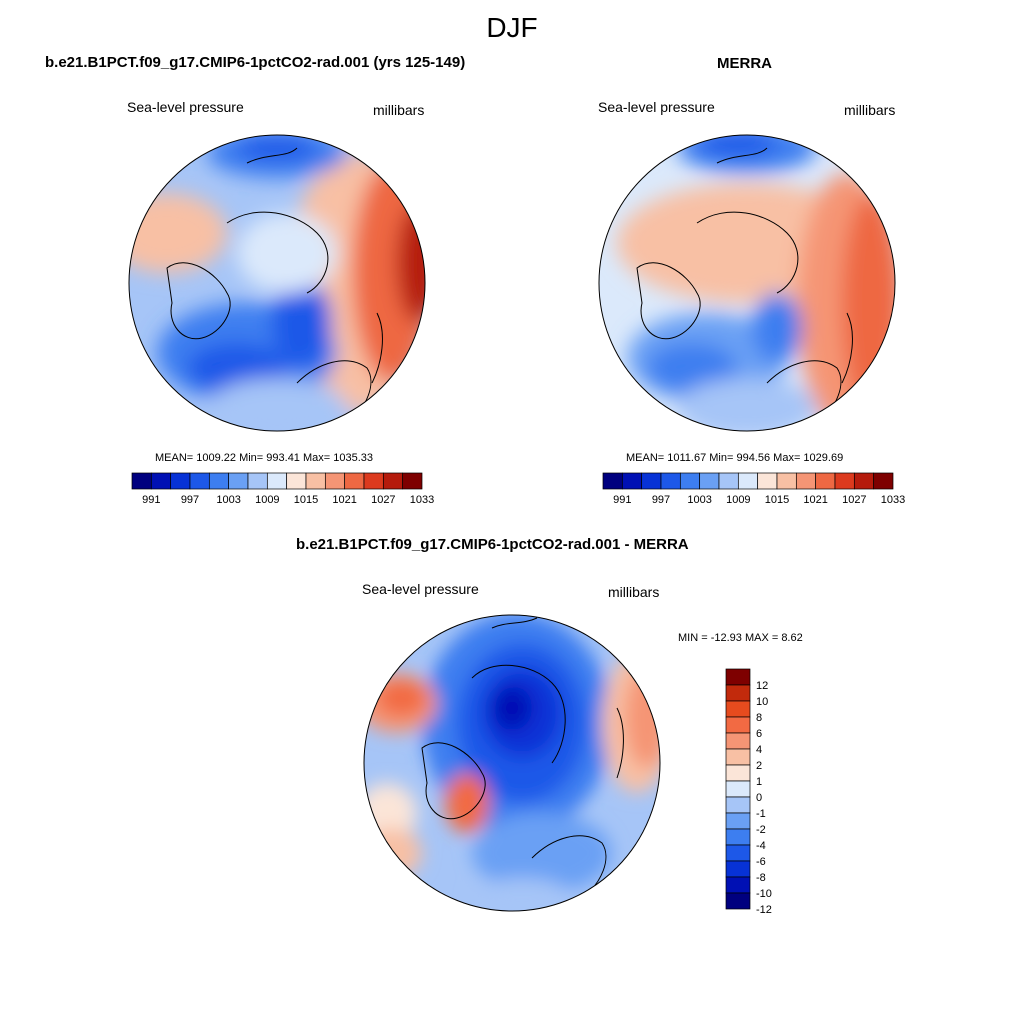  I want to click on diff-units-label: millibars, so click(634, 592).